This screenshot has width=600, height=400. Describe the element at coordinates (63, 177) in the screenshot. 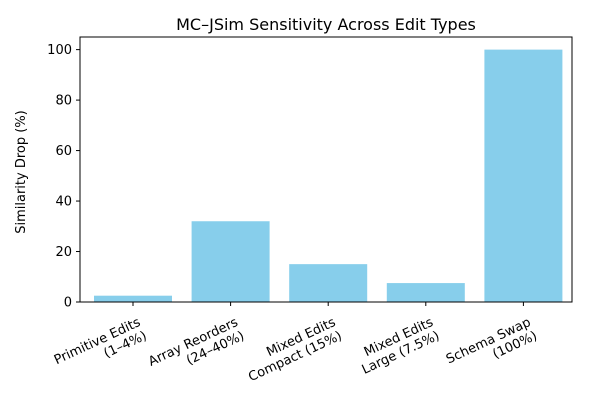

I see `y-axis: 0 20 40 60 80 100` at that location.